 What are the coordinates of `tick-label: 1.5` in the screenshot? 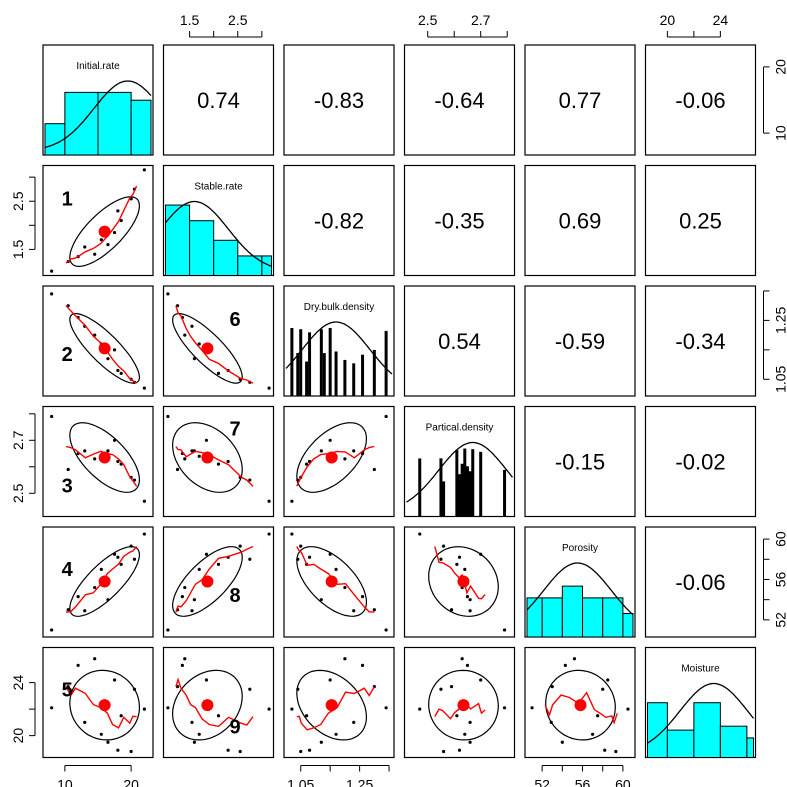 It's located at (190, 20).